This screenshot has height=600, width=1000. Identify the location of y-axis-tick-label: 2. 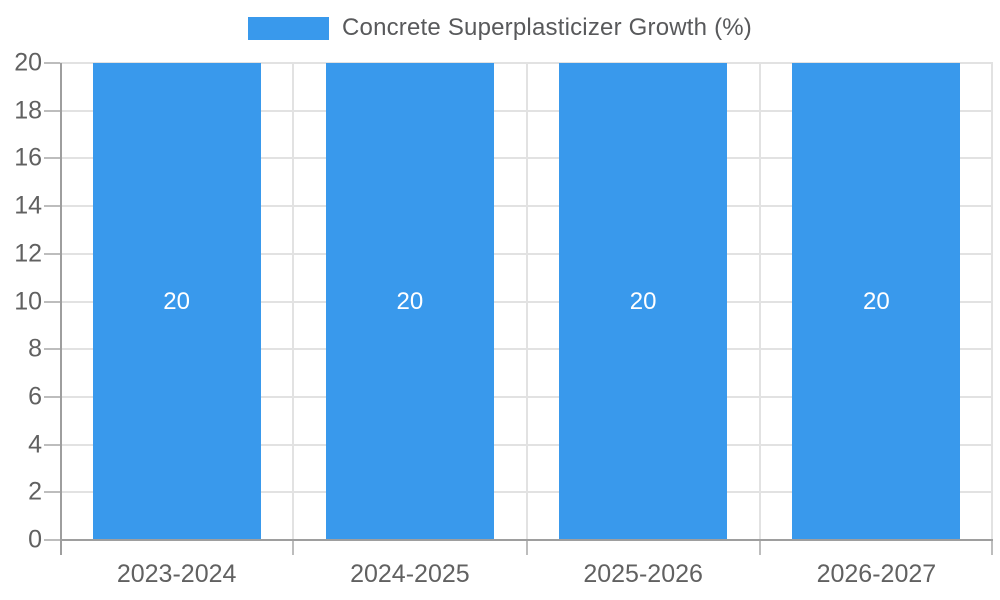
(35, 491).